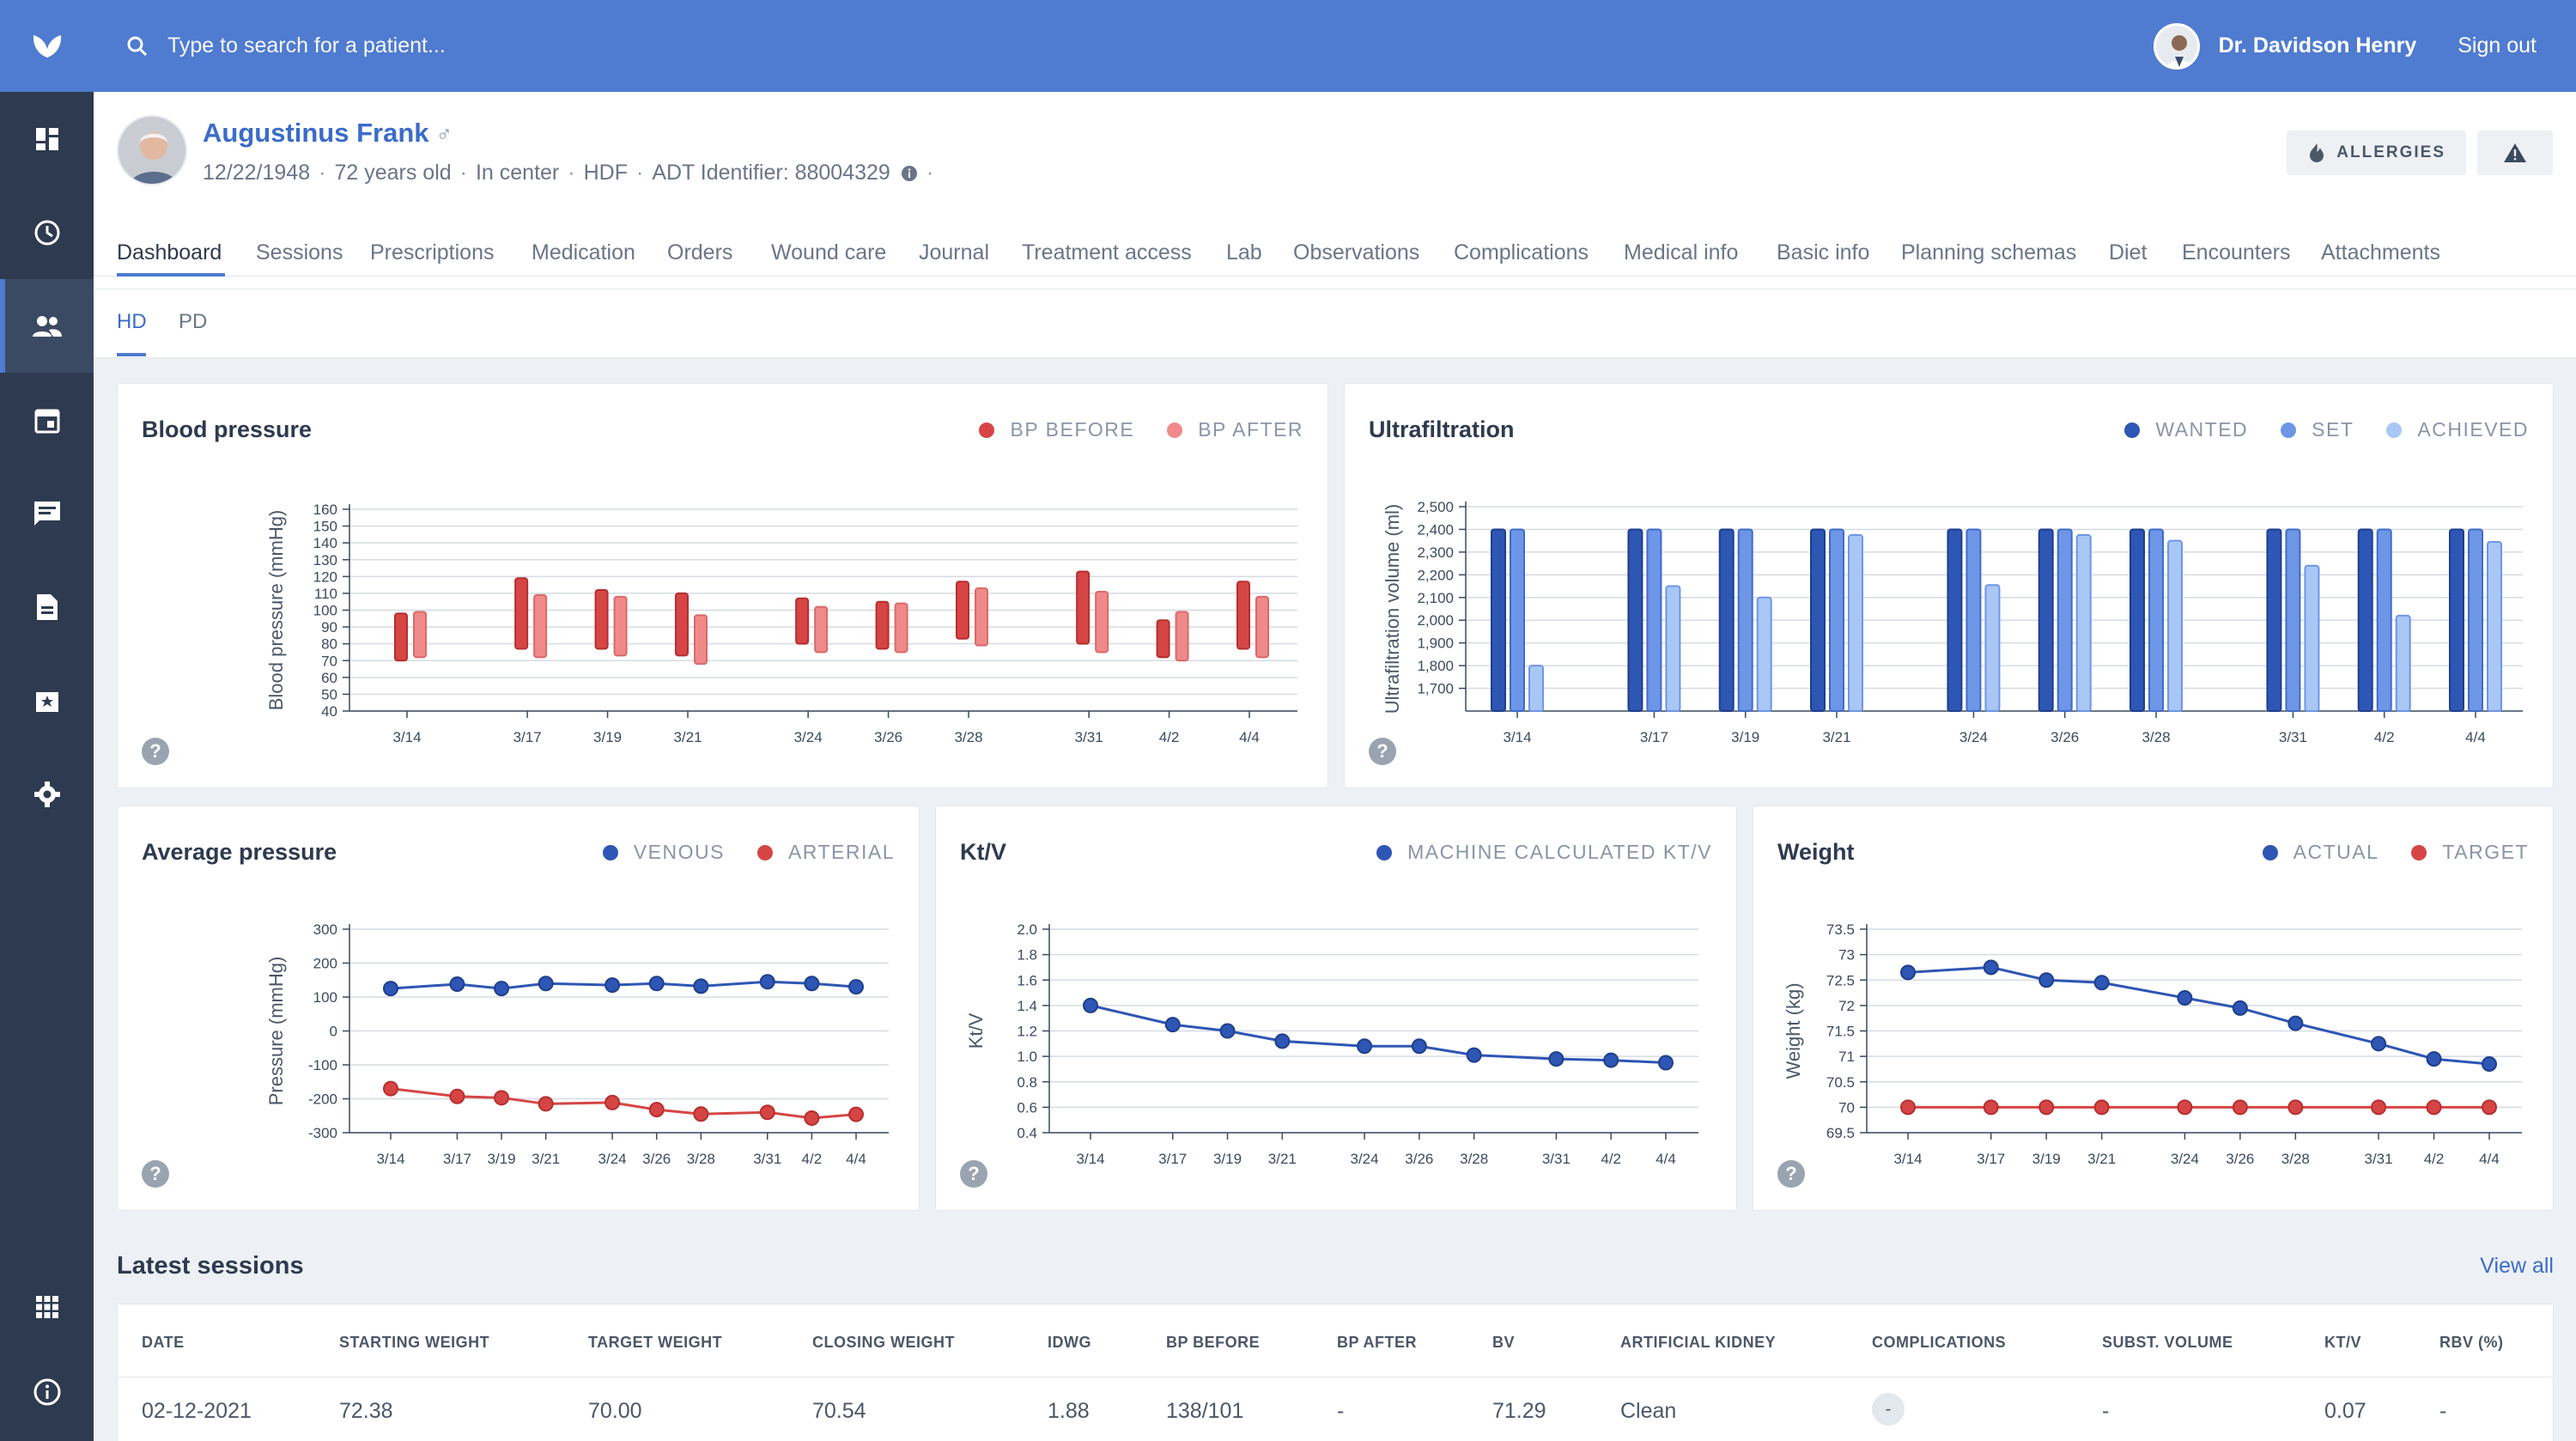 The height and width of the screenshot is (1441, 2576). What do you see at coordinates (2236, 252) in the screenshot?
I see `tab-encounters: Encounters` at bounding box center [2236, 252].